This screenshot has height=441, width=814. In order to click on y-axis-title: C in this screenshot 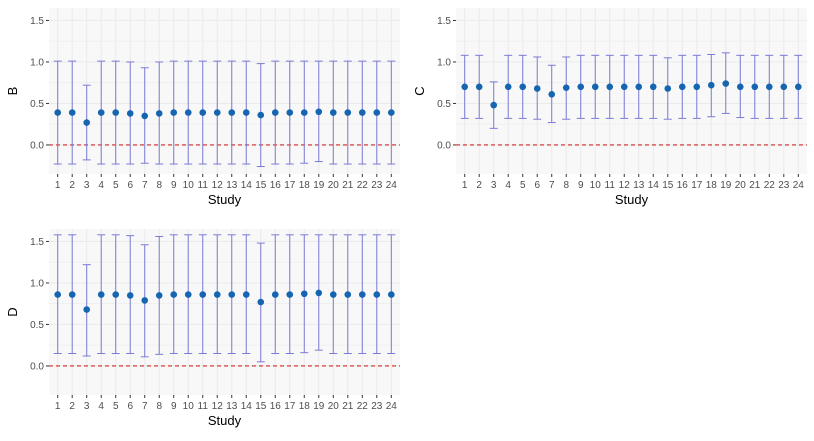, I will do `click(419, 90)`.